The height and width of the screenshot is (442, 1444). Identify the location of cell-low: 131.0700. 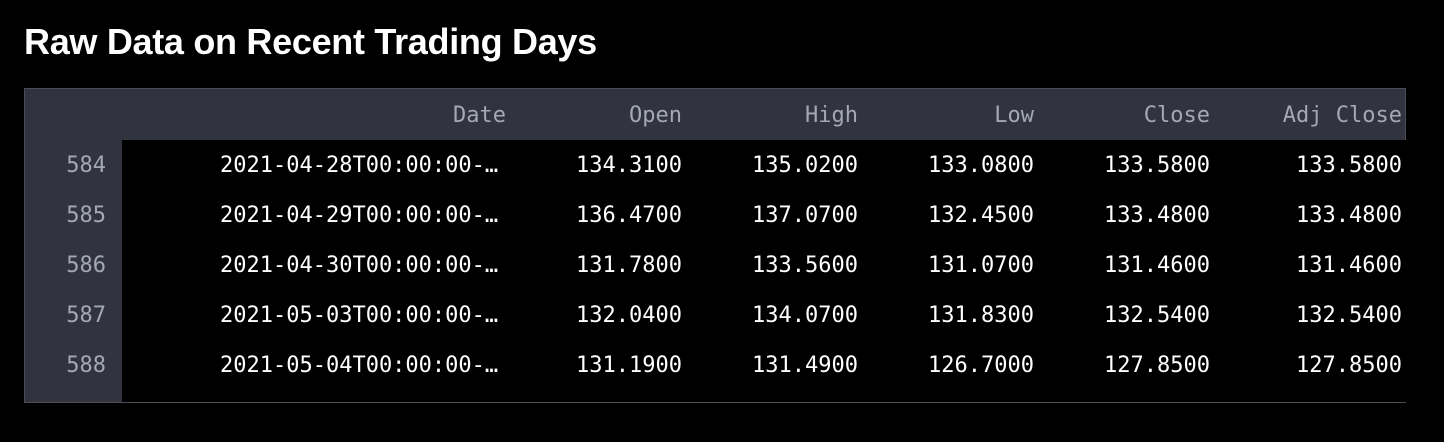
(981, 265).